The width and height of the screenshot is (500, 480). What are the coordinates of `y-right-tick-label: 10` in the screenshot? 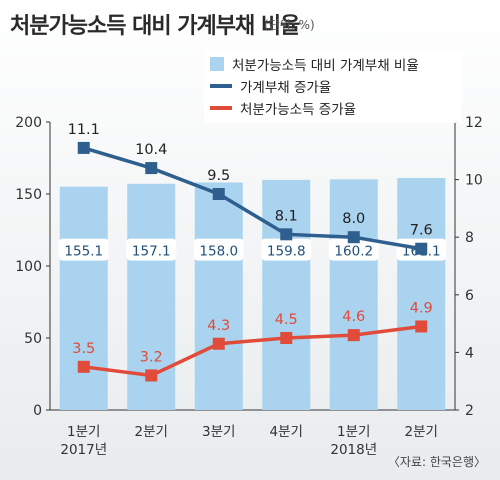 It's located at (474, 181).